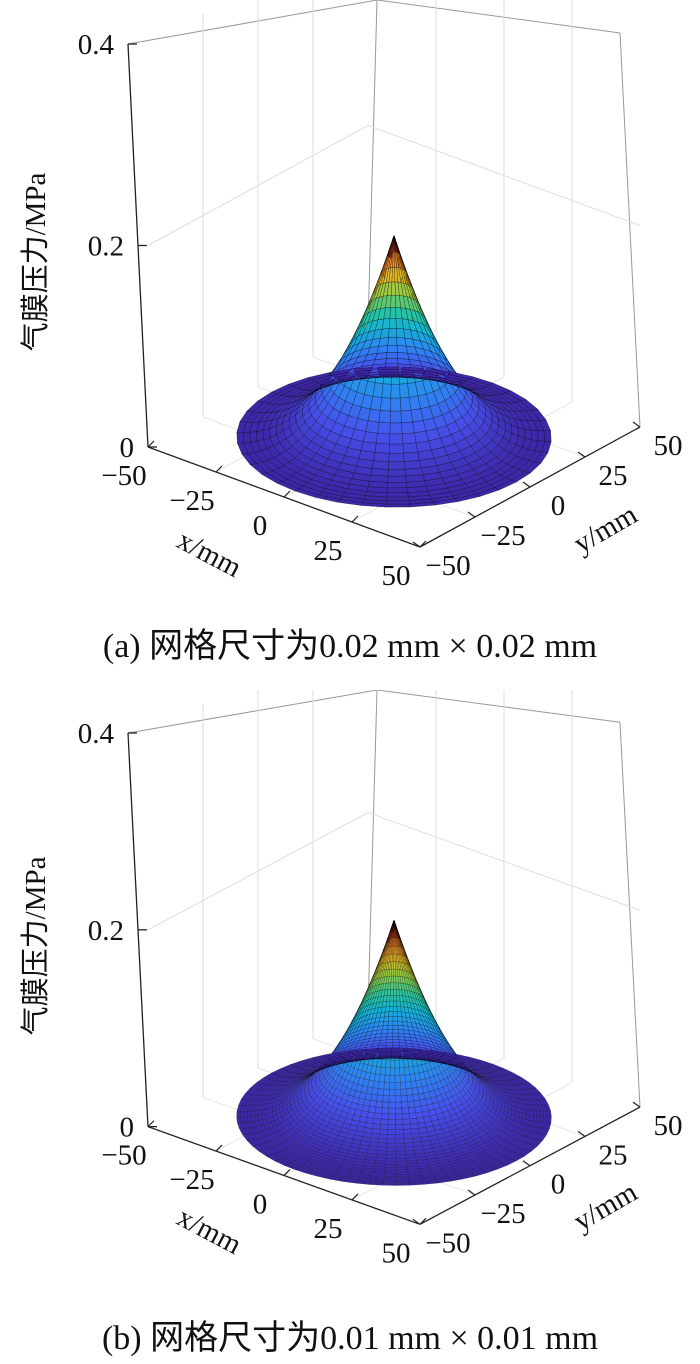 The width and height of the screenshot is (700, 1364). Describe the element at coordinates (605, 529) in the screenshot. I see `y-axis-label: y/mm` at that location.